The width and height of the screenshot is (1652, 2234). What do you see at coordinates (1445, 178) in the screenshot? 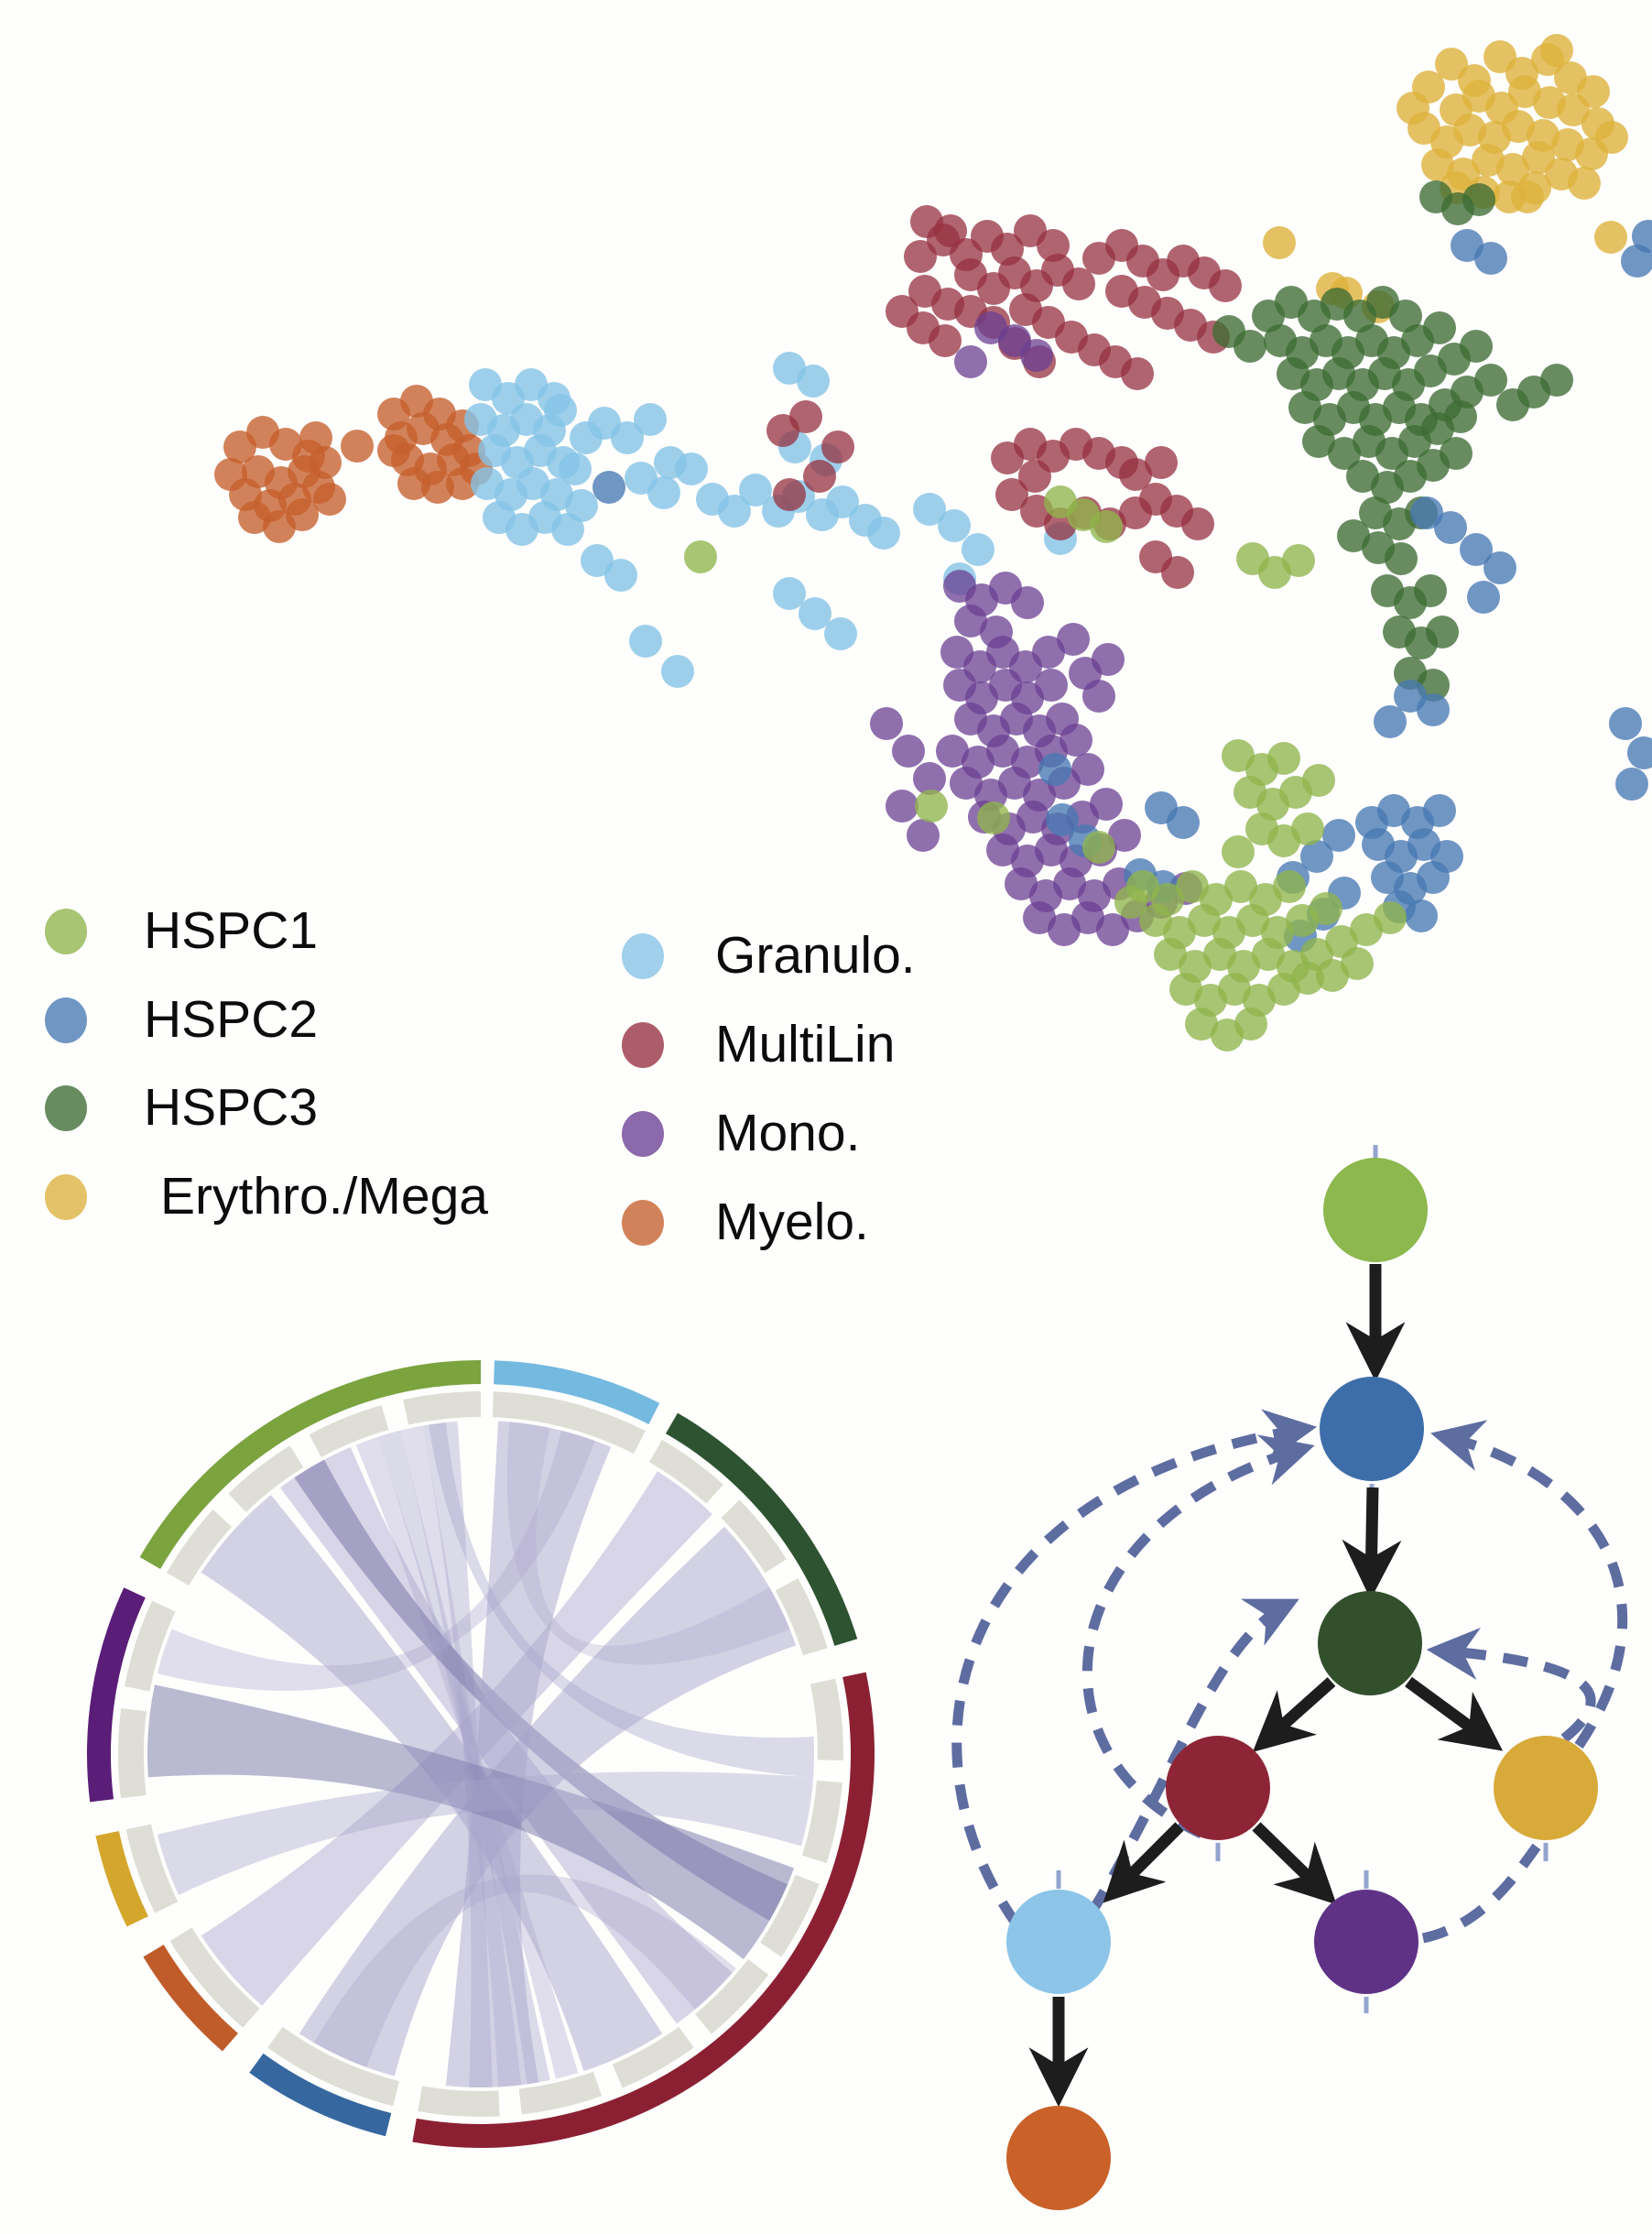
I see `scatter-group-Erythro./Mega` at bounding box center [1445, 178].